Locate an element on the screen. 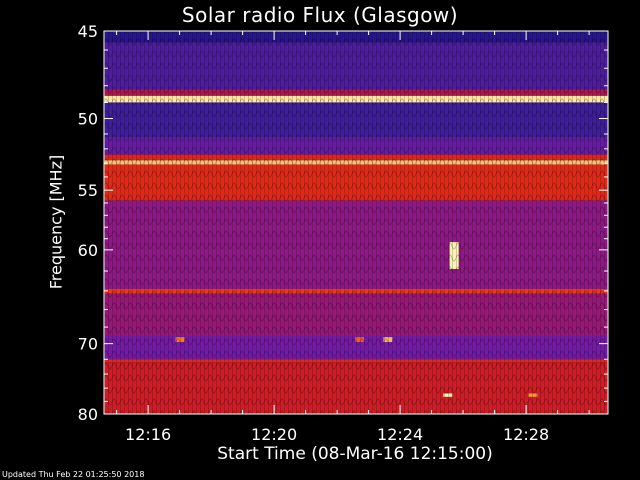 Image resolution: width=640 pixels, height=480 pixels. y-tick-label: 60 is located at coordinates (88, 250).